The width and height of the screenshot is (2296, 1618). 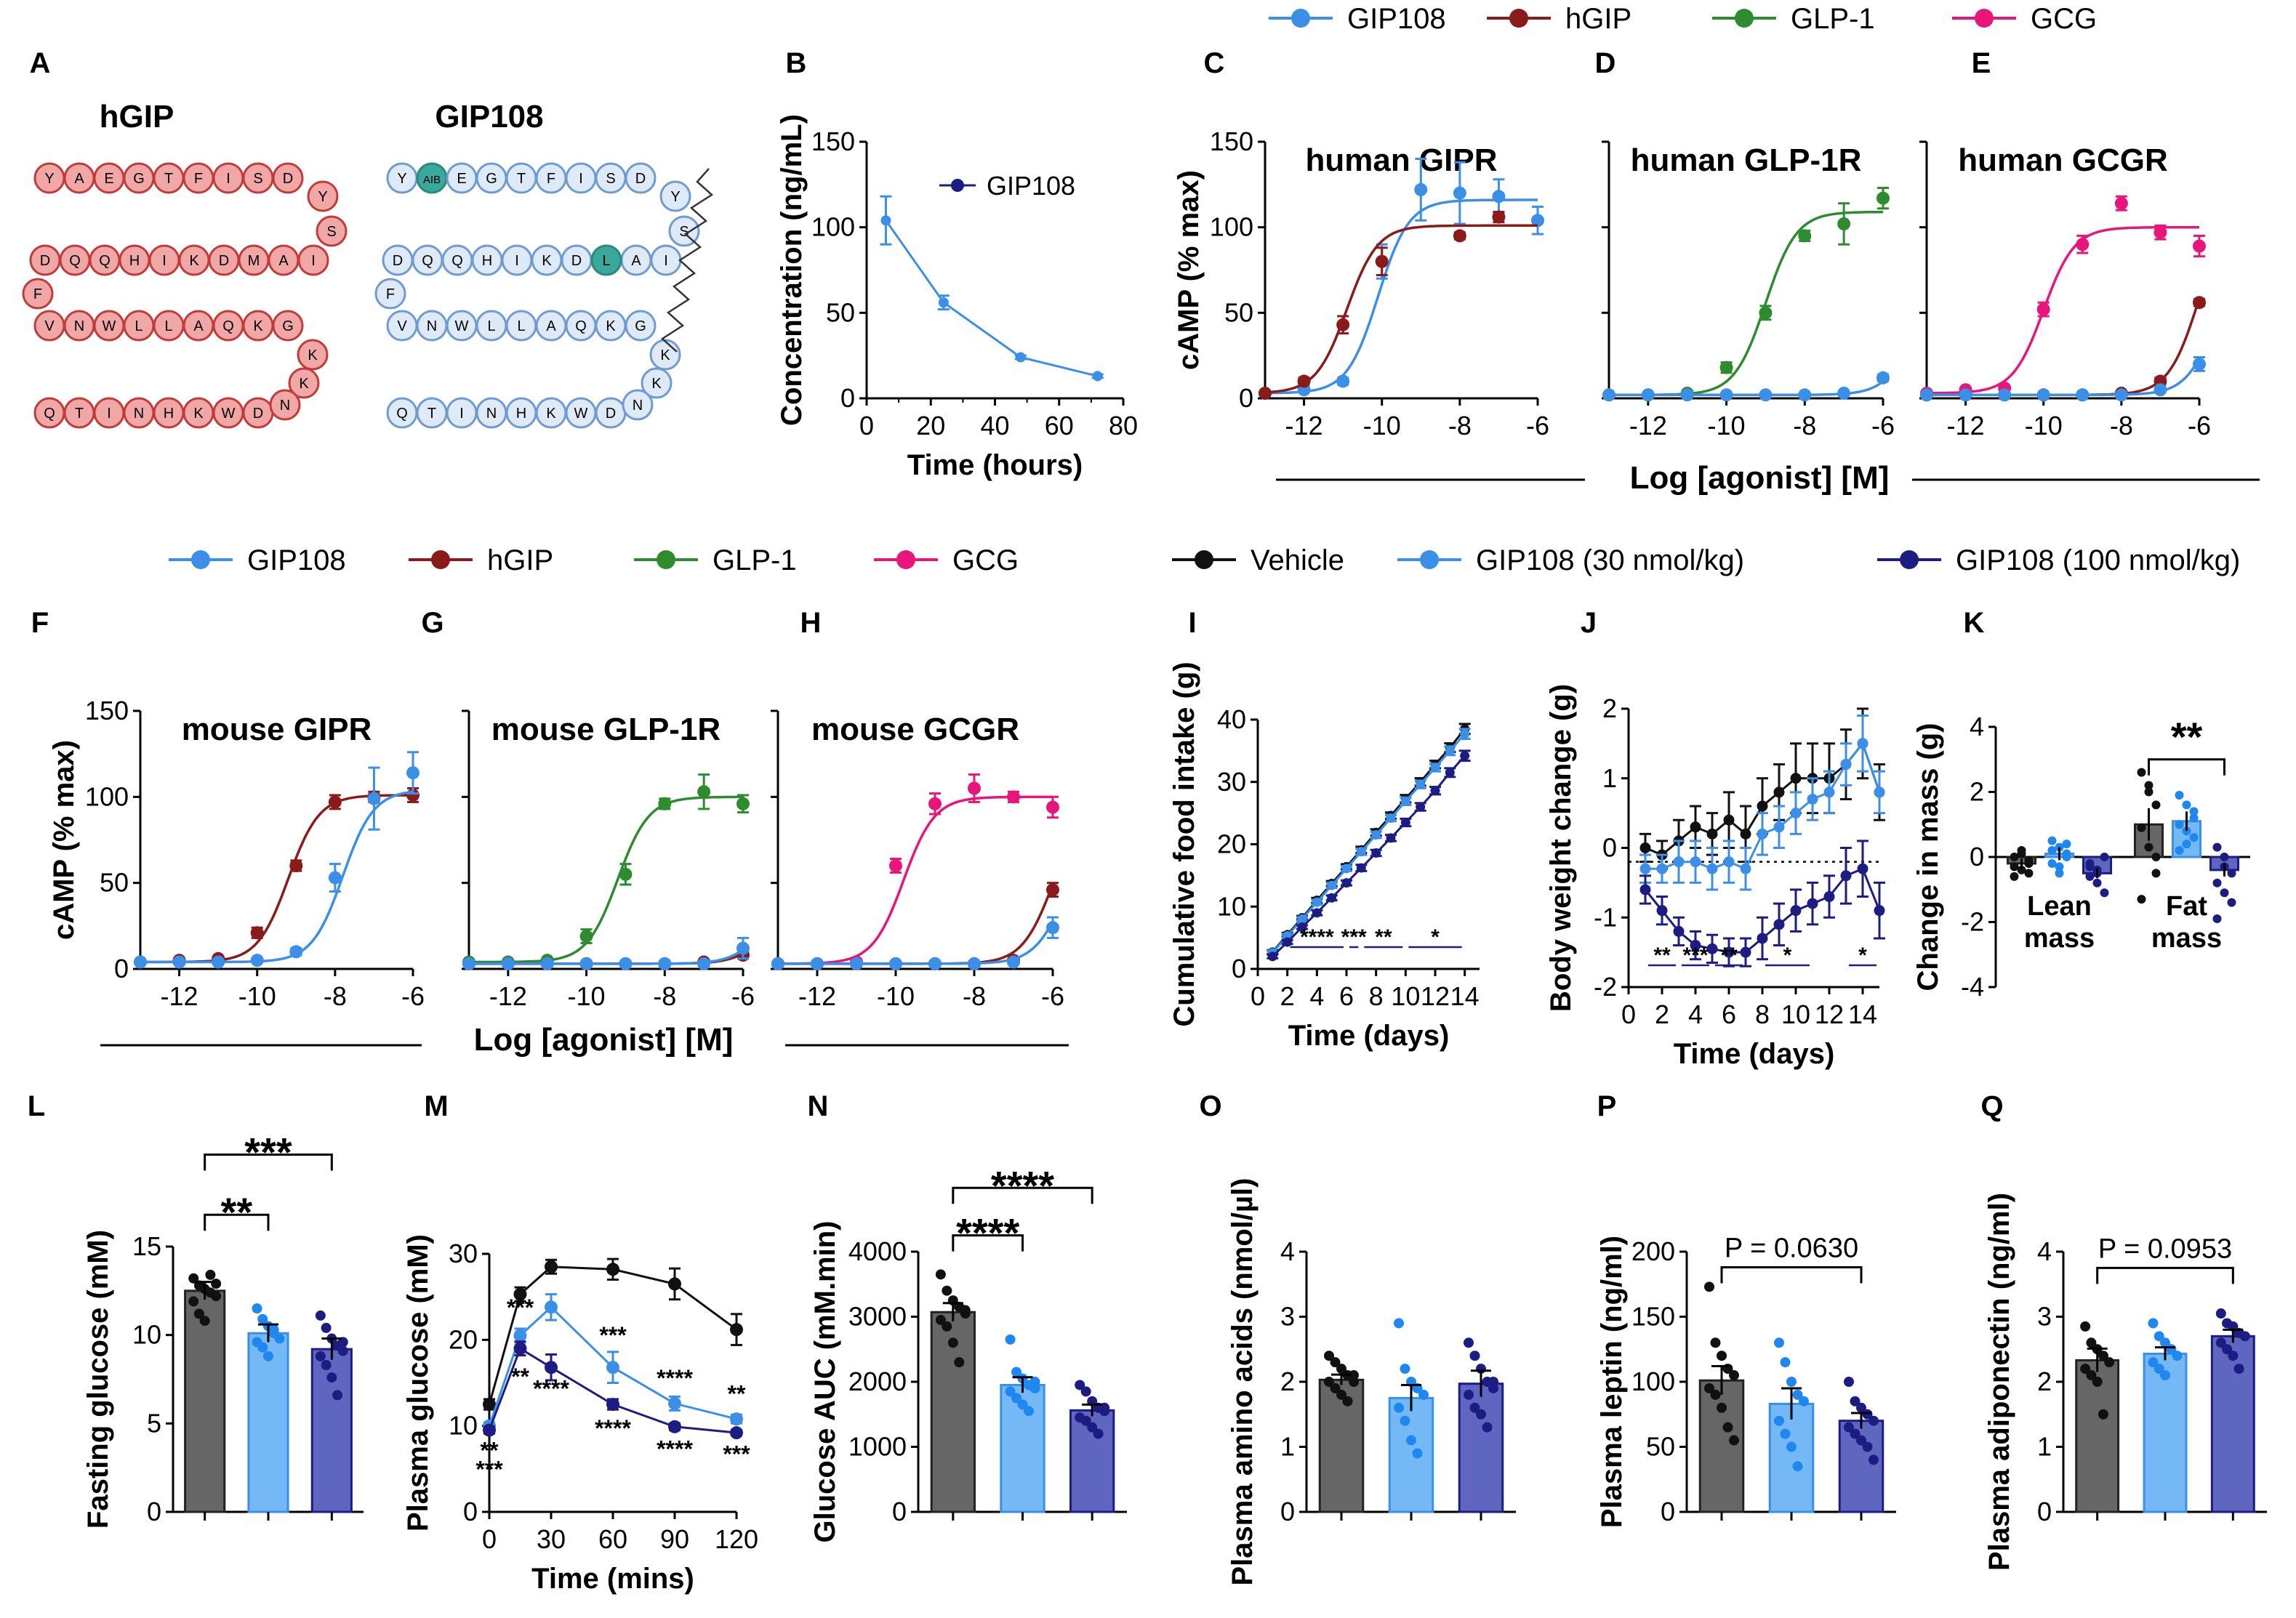 What do you see at coordinates (1052, 996) in the screenshot?
I see `x-tick-label: -6` at bounding box center [1052, 996].